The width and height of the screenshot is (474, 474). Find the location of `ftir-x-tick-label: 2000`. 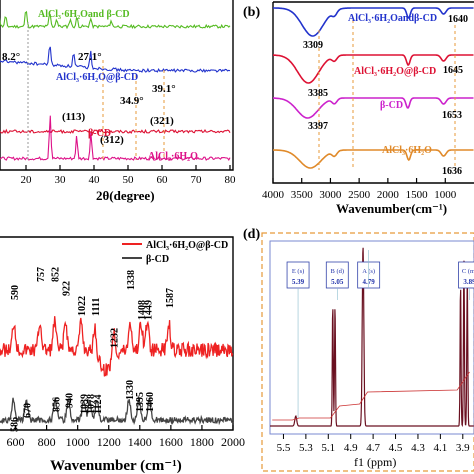

ftir-x-tick-label: 2000 is located at coordinates (388, 195).